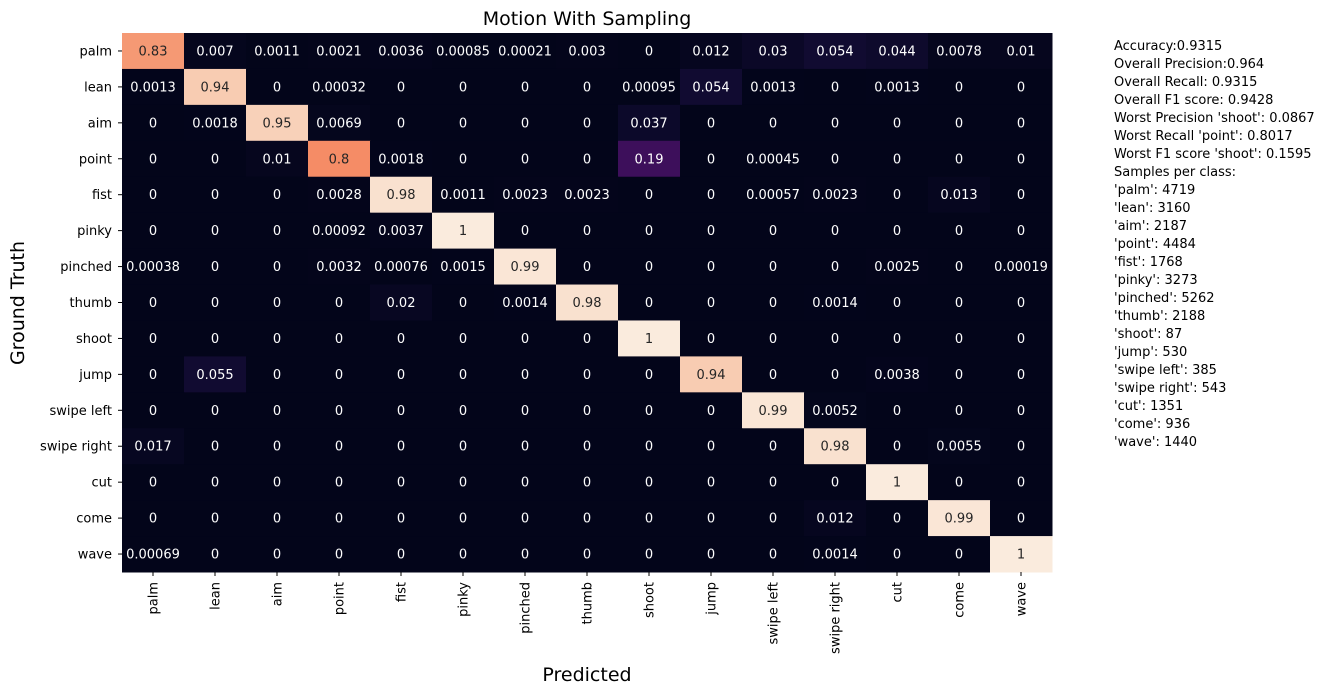 The height and width of the screenshot is (695, 1338). What do you see at coordinates (339, 195) in the screenshot?
I see `cell-label: 0.0028` at bounding box center [339, 195].